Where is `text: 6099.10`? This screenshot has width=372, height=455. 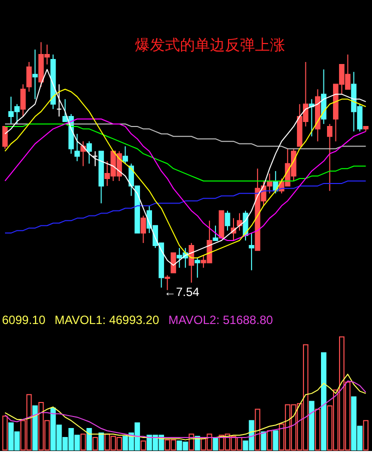
text: 6099.10 is located at coordinates (24, 320).